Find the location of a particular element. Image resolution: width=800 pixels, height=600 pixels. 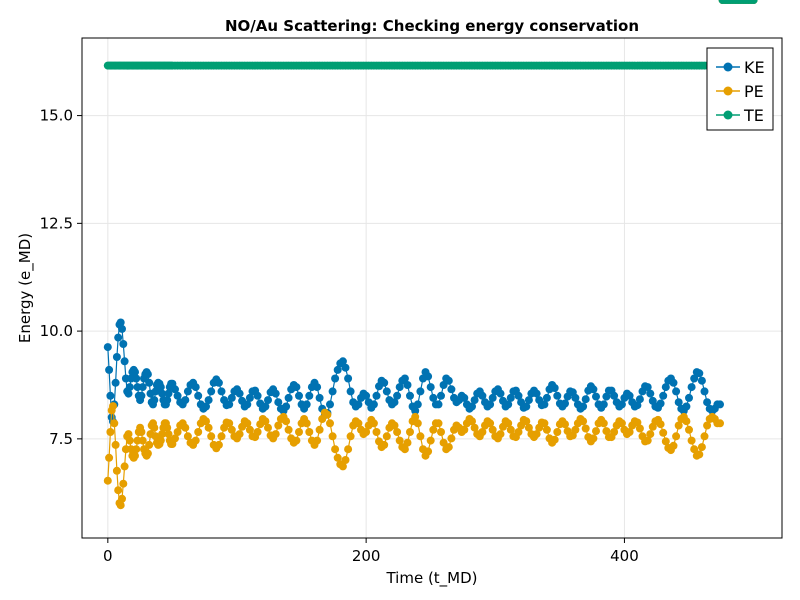

legend-ke-label: KE is located at coordinates (754, 67).